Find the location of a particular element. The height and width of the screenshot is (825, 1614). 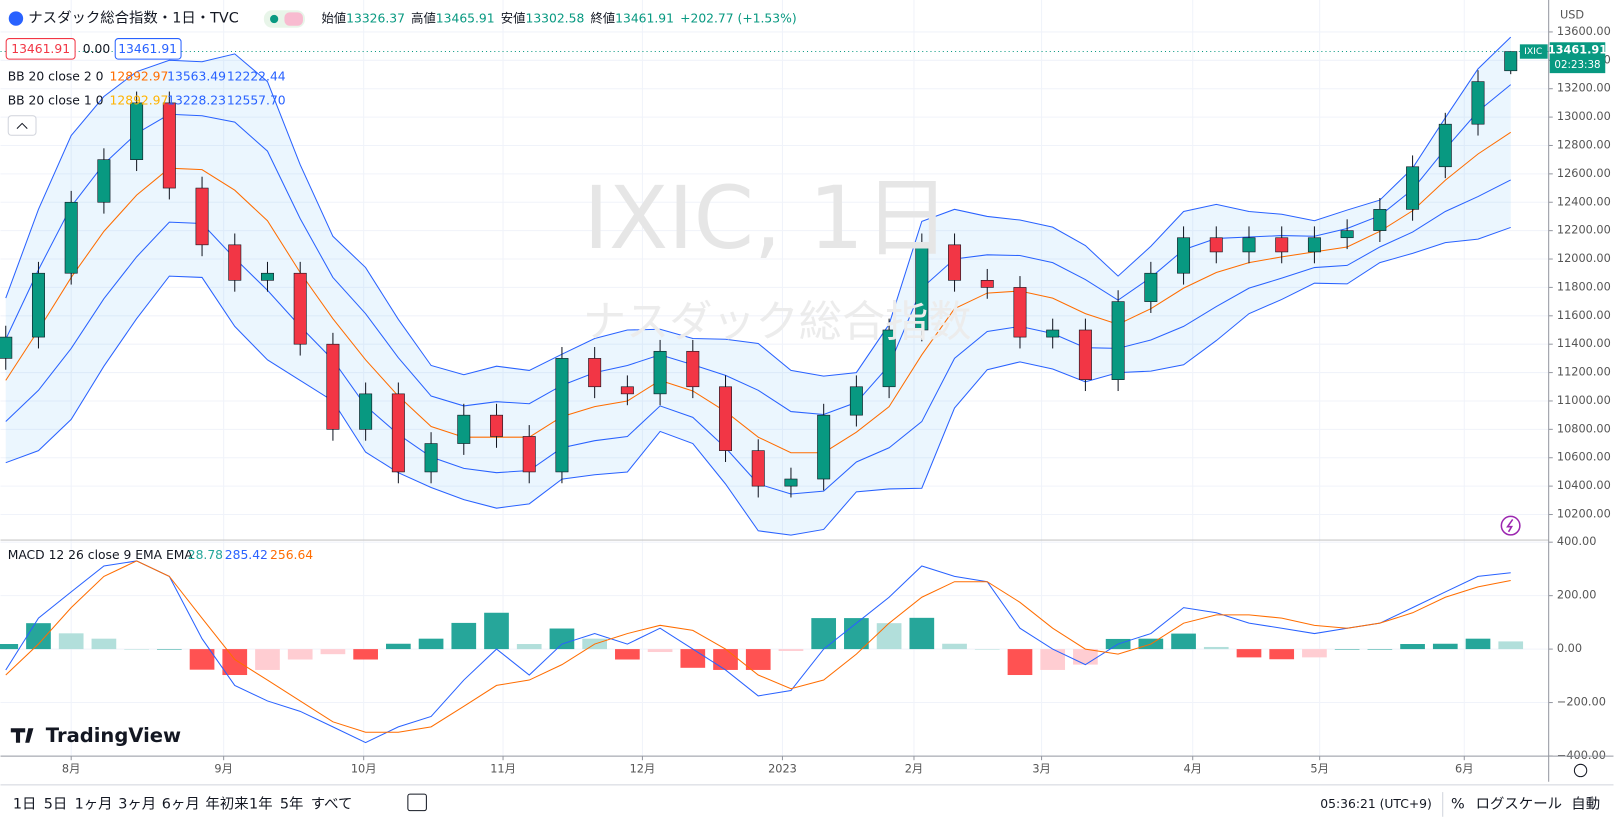

y-tick-label: 12800.00 is located at coordinates (1584, 144).